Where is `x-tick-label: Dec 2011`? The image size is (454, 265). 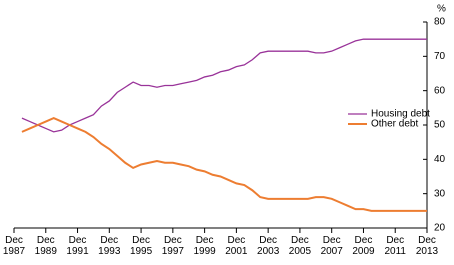
x-tick-label: Dec 2011 is located at coordinates (395, 246).